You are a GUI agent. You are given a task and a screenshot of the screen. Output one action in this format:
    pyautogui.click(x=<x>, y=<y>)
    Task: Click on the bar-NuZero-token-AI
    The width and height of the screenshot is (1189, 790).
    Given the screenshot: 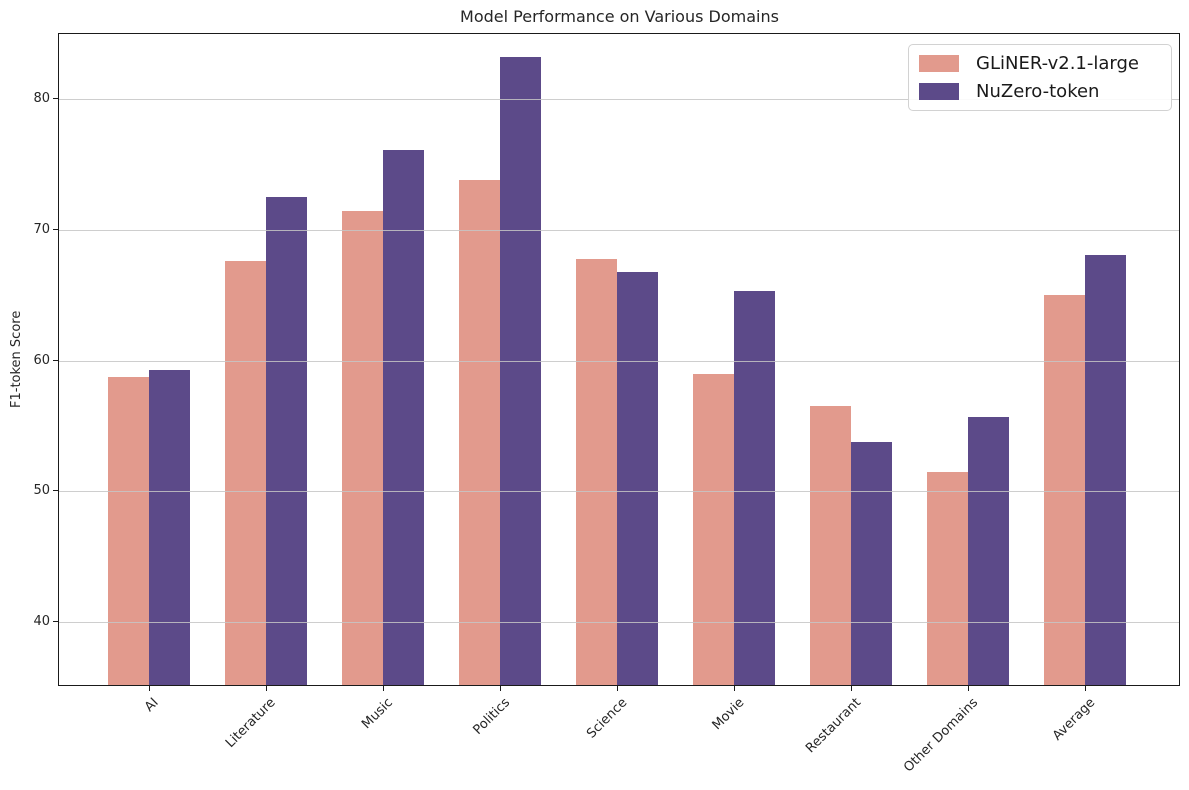 What is the action you would take?
    pyautogui.click(x=169, y=527)
    